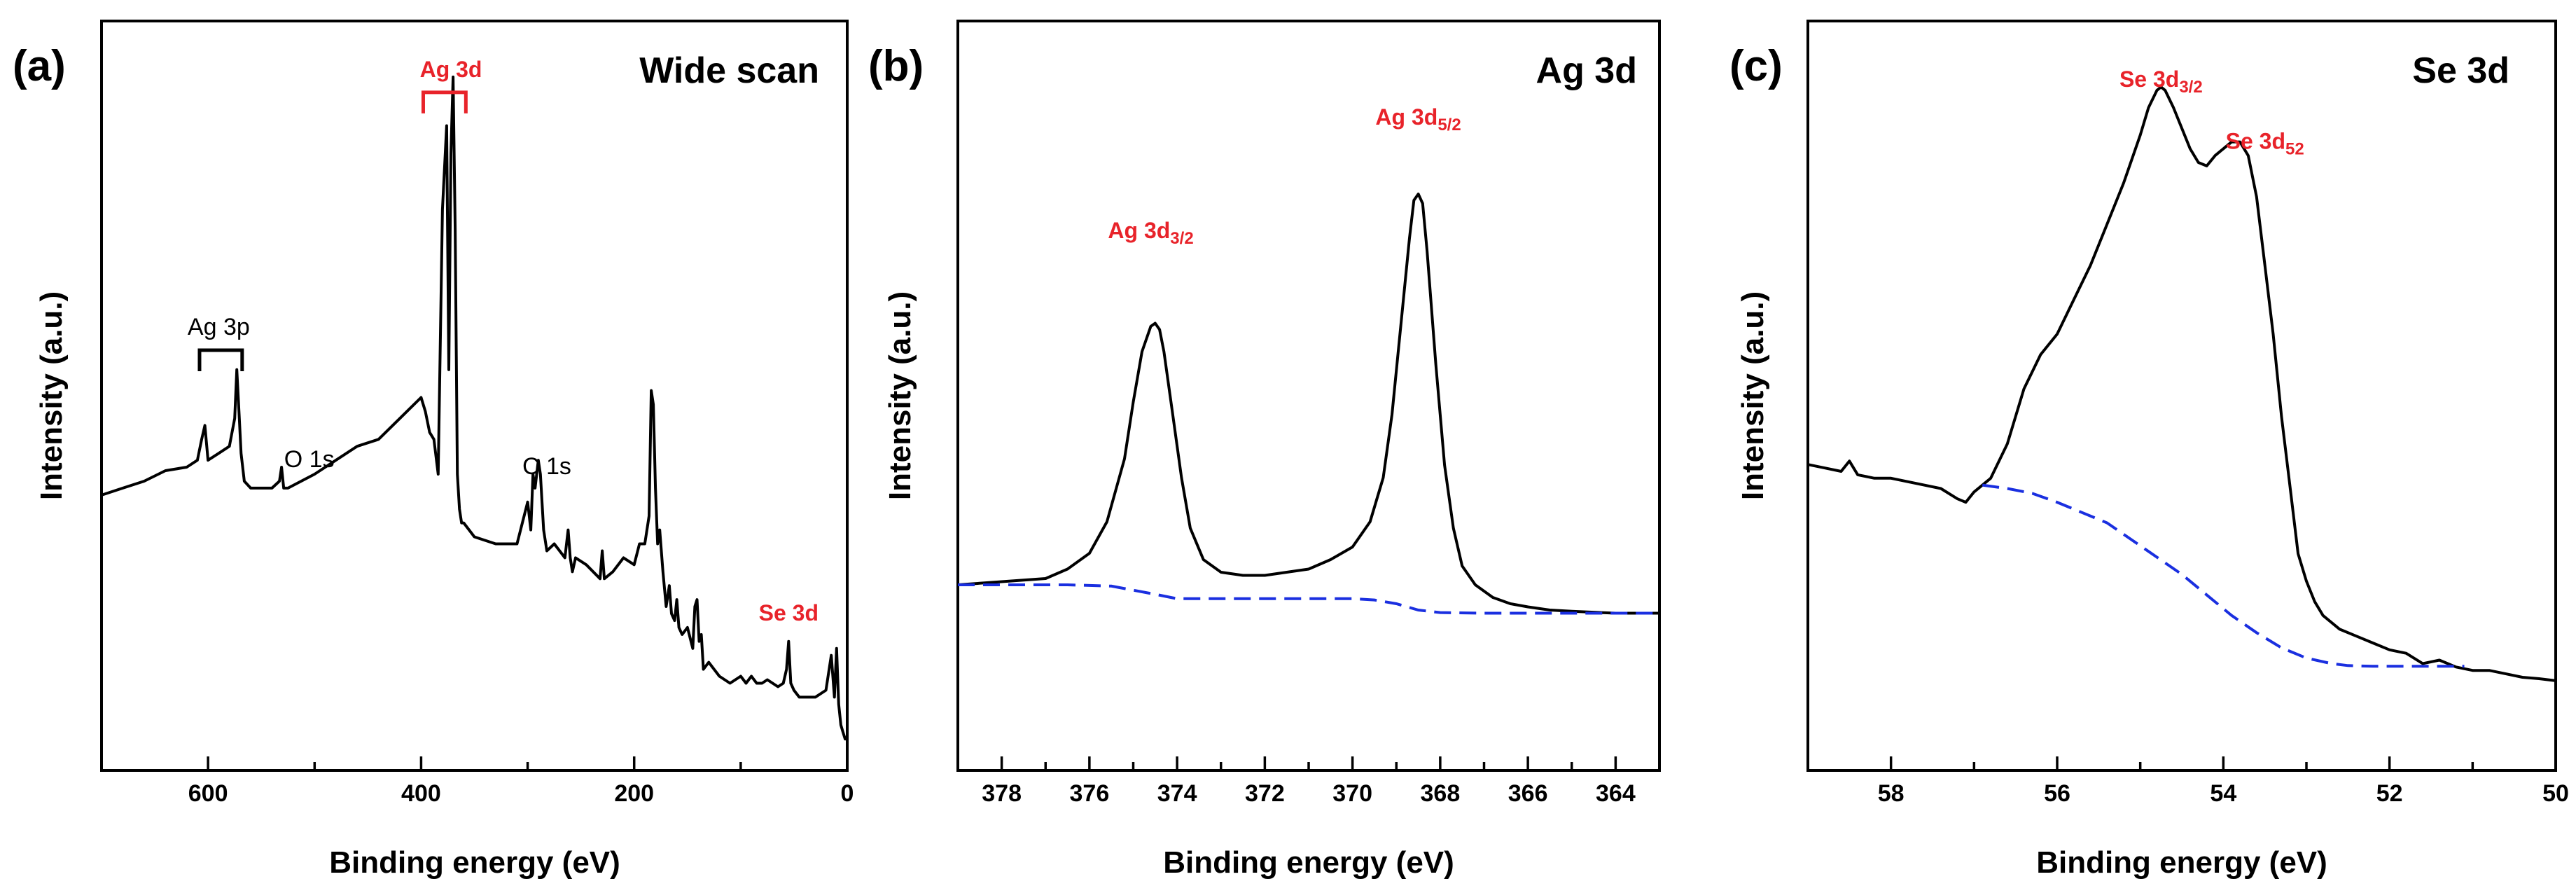 This screenshot has width=2576, height=893. Describe the element at coordinates (219, 327) in the screenshot. I see `annotation-ag-3p: Ag 3p` at that location.